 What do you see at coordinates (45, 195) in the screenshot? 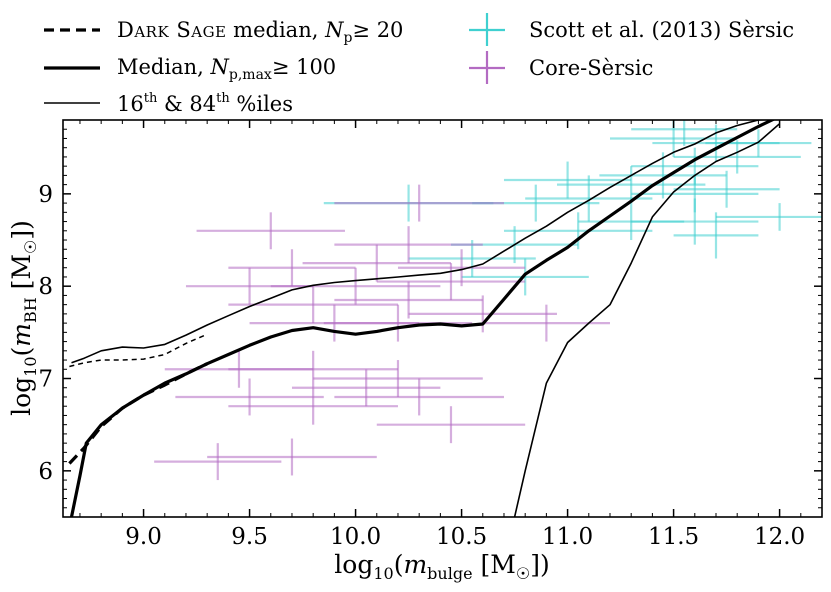
I see `y-tick-label: 9` at bounding box center [45, 195].